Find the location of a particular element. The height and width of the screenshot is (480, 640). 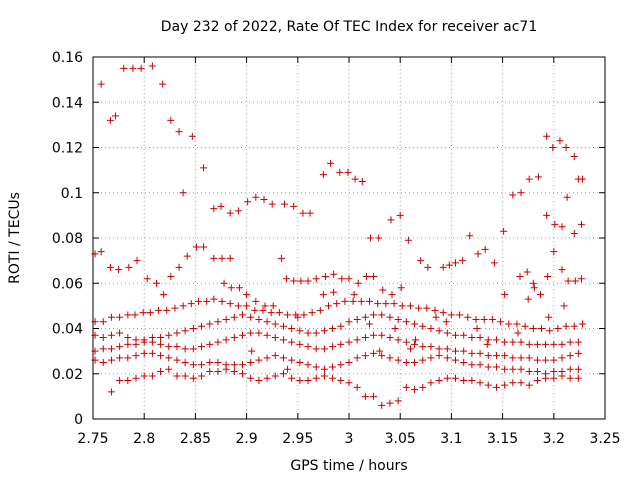

y-tick-label: 0.16 is located at coordinates (67, 58).